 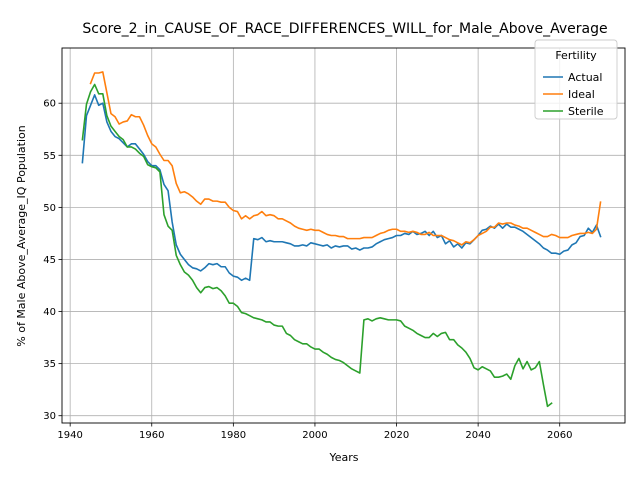 What do you see at coordinates (586, 111) in the screenshot?
I see `legend-label-sterile: Sterile` at bounding box center [586, 111].